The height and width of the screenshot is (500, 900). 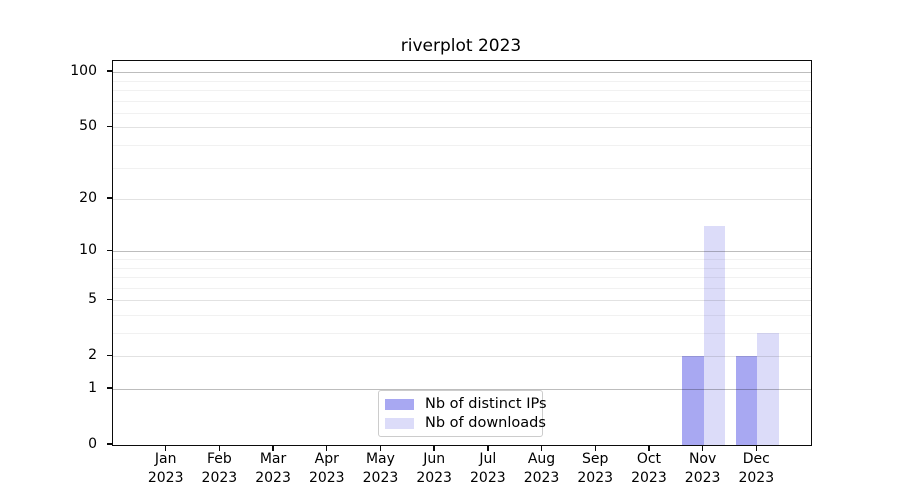 What do you see at coordinates (649, 448) in the screenshot?
I see `x-tick-mark-oct` at bounding box center [649, 448].